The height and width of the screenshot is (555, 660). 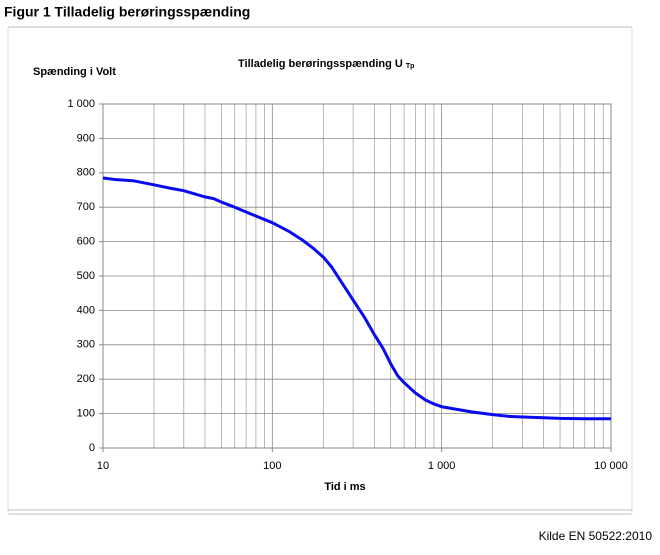 I want to click on x-tick-label: 10, so click(x=103, y=466).